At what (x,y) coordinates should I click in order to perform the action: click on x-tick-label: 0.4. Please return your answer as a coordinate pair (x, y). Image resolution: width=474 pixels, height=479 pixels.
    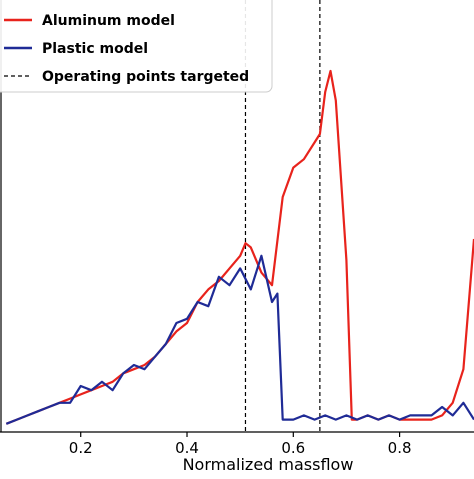
    Looking at the image, I should click on (187, 448).